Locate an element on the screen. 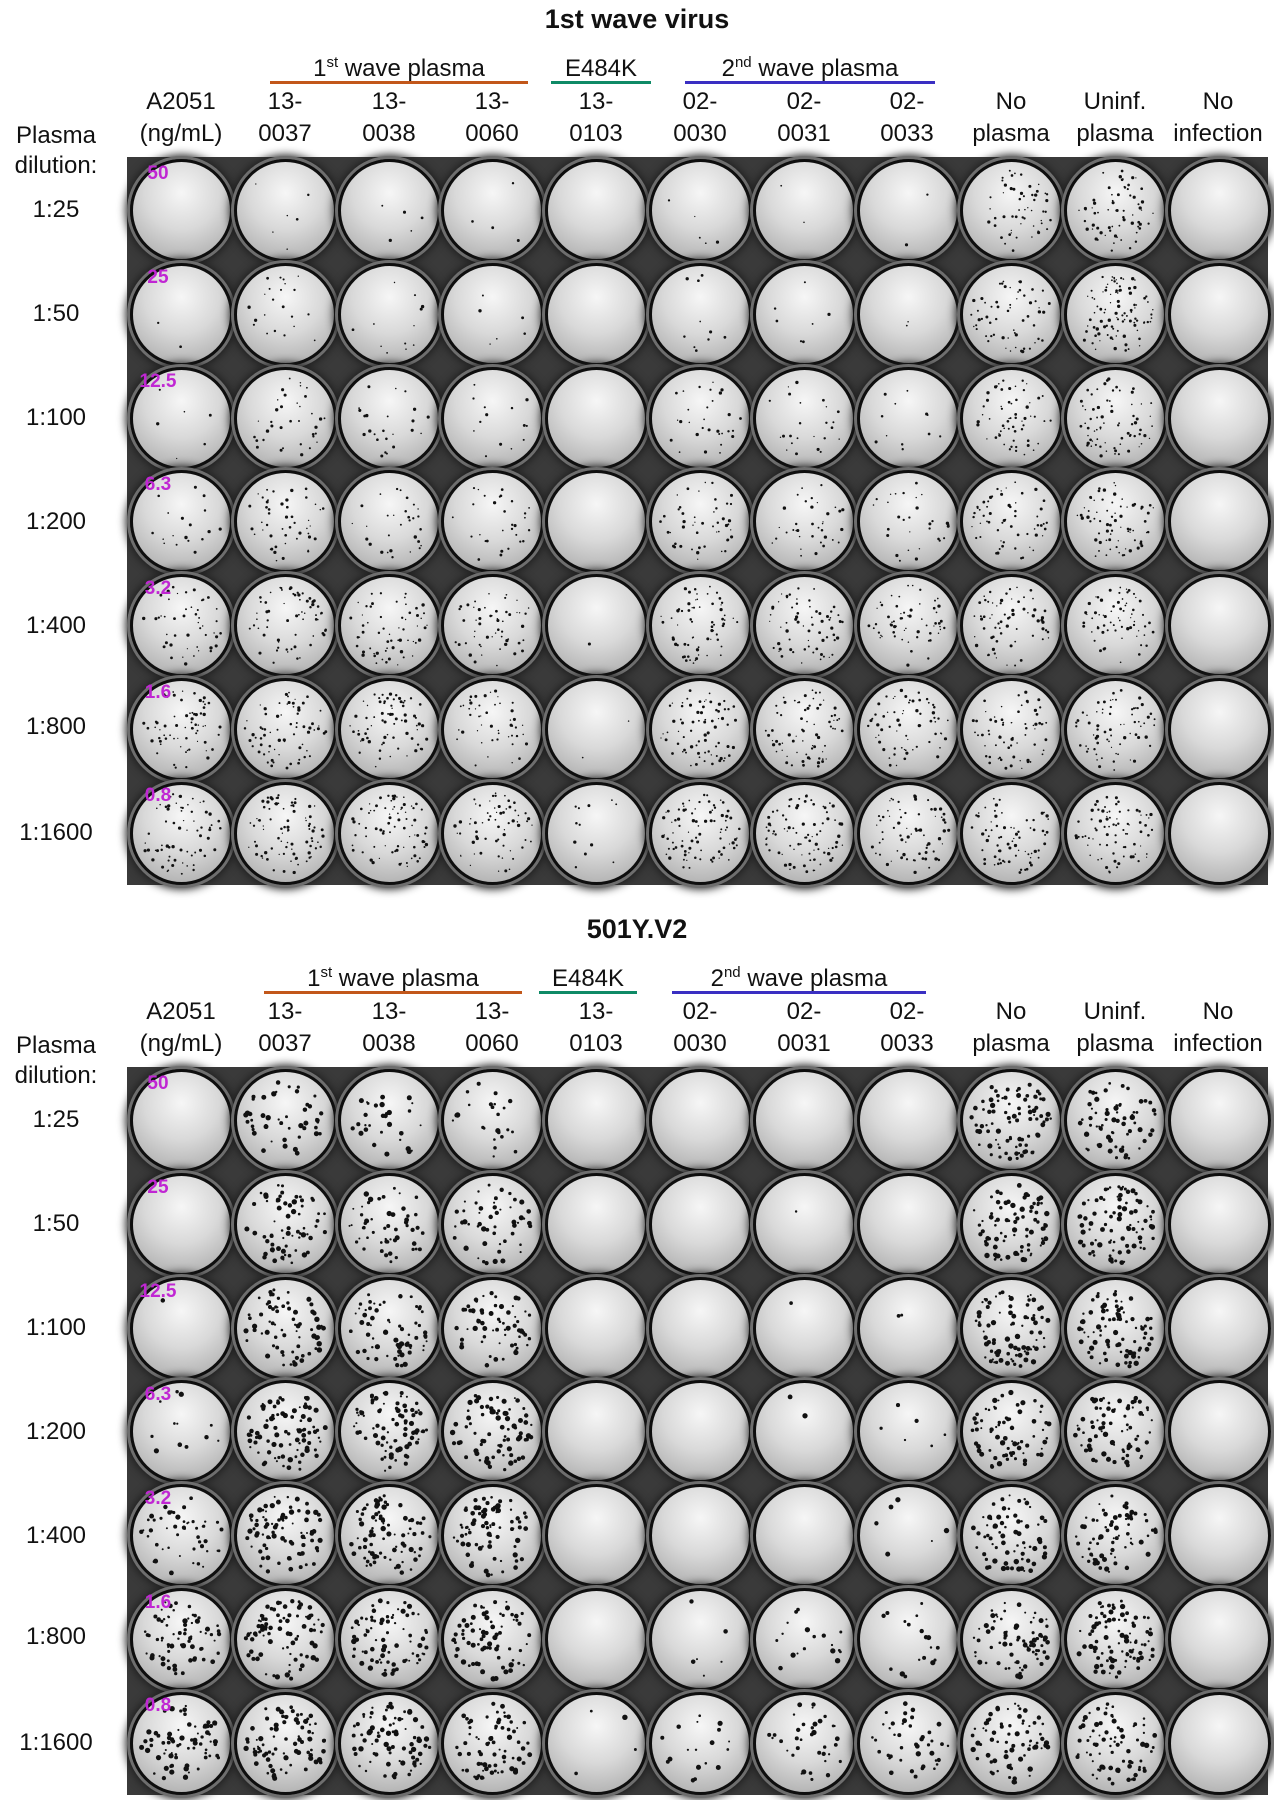  group-label: 2nd wave plasma is located at coordinates (799, 978).